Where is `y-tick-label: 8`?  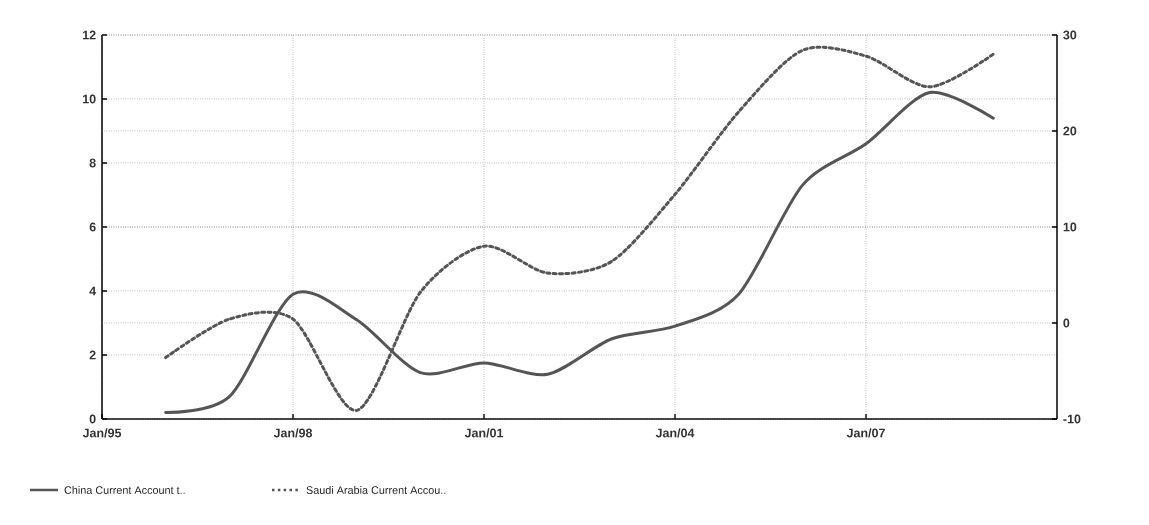
y-tick-label: 8 is located at coordinates (92, 163).